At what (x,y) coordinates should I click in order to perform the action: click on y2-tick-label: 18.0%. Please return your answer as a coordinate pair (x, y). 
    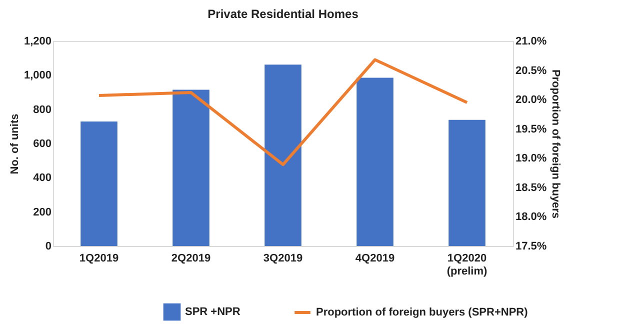
    Looking at the image, I should click on (531, 217).